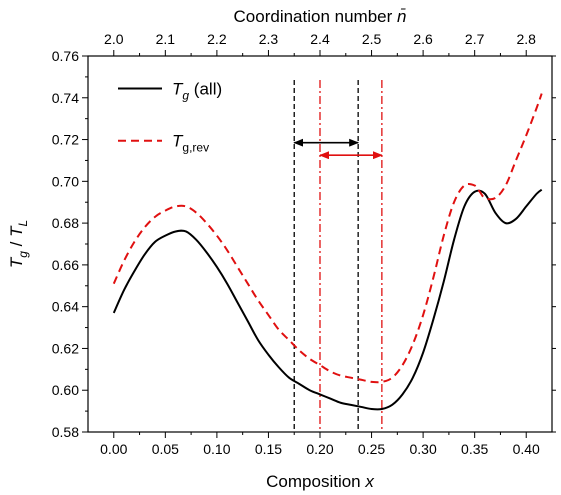  I want to click on x-axis-title: Composition x, so click(320, 481).